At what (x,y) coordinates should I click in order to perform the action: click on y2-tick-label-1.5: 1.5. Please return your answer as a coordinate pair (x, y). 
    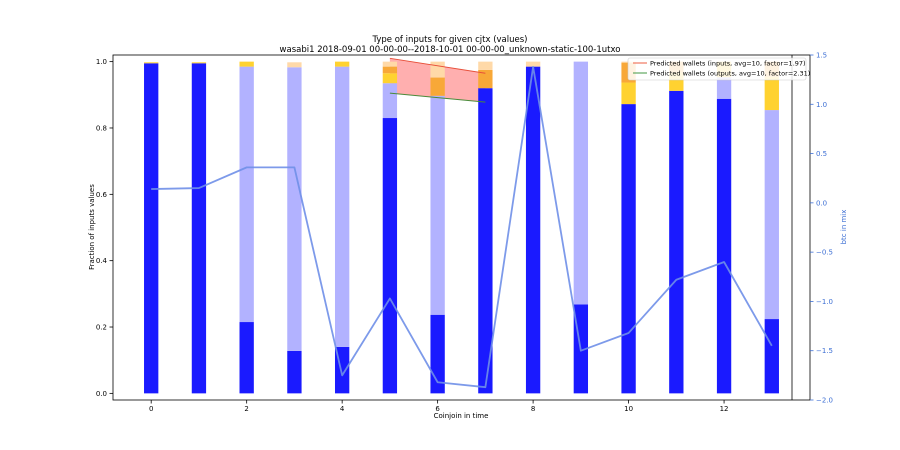
    Looking at the image, I should click on (821, 56).